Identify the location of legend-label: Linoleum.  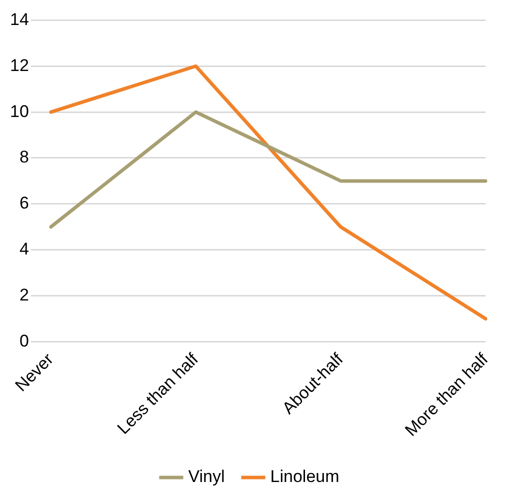
(305, 476).